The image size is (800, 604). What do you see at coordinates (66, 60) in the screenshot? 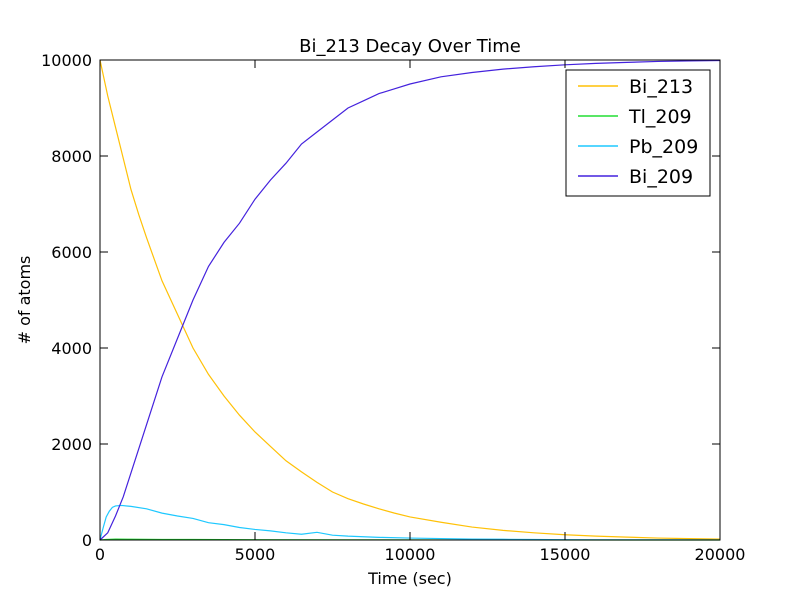
I see `y-tick-label: 10000` at bounding box center [66, 60].